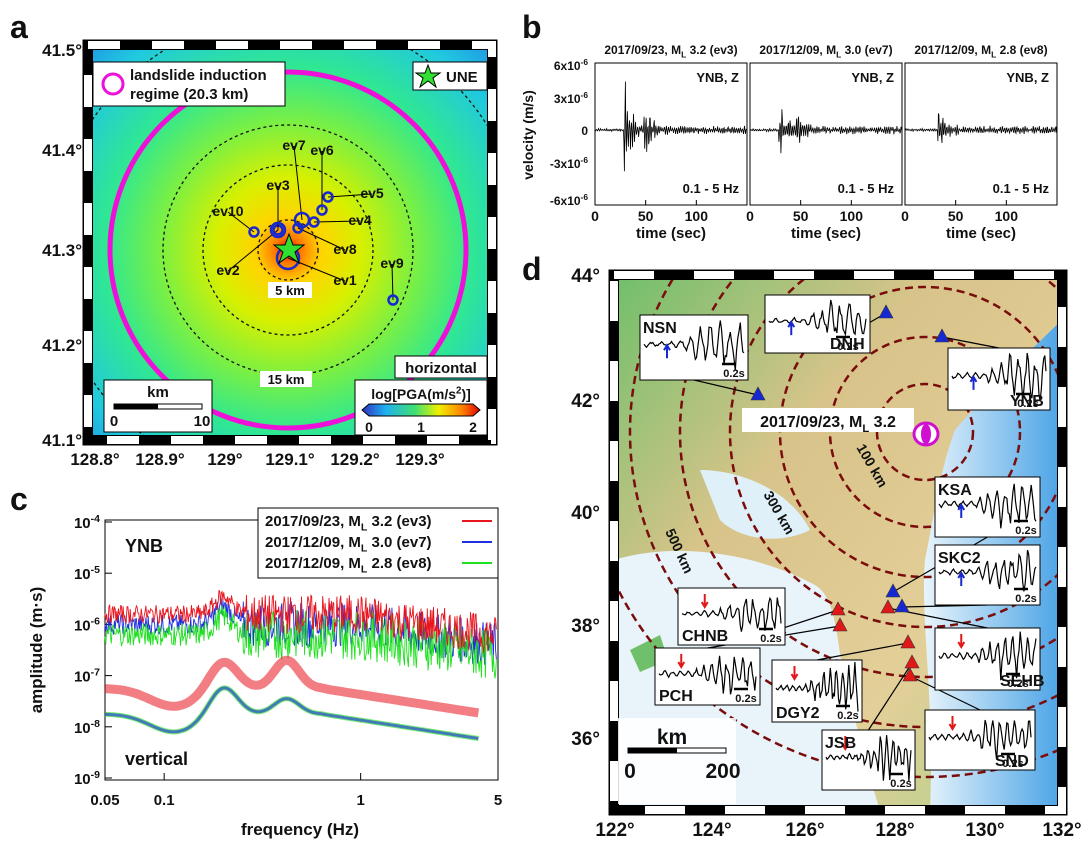 Image resolution: width=1092 pixels, height=850 pixels. Describe the element at coordinates (399, 521) in the screenshot. I see `label-part: 3.2 (ev3)` at that location.